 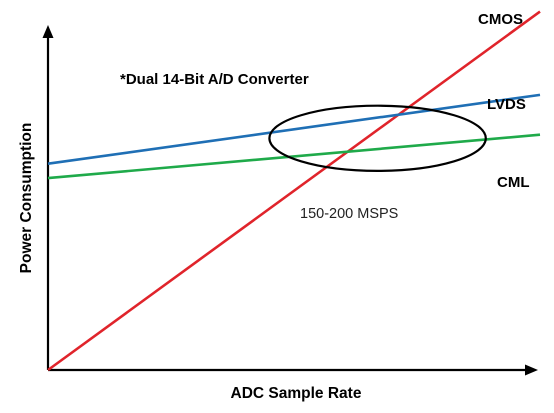 What do you see at coordinates (500, 19) in the screenshot?
I see `series-label-cmos: CMOS` at bounding box center [500, 19].